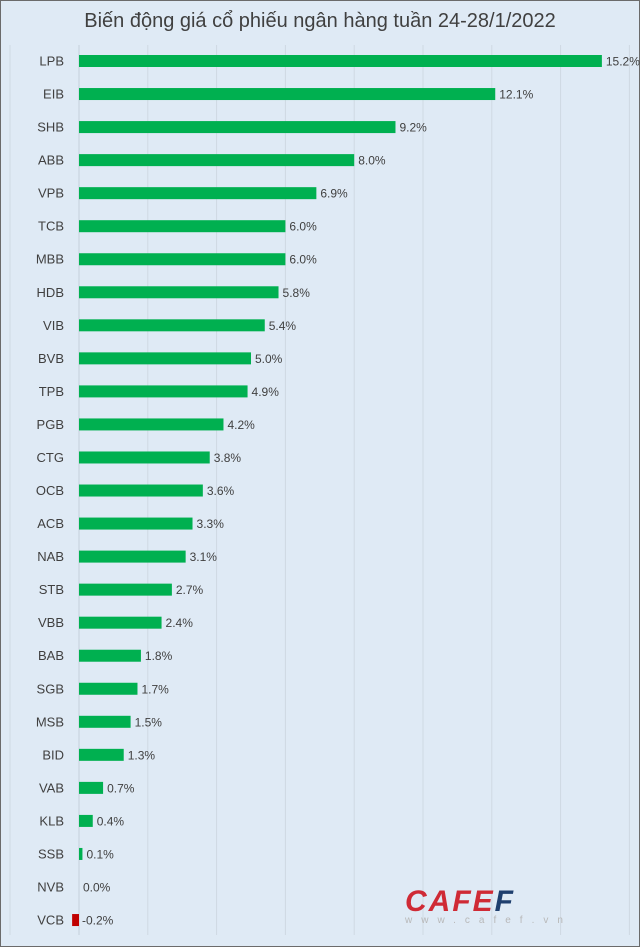  What do you see at coordinates (172, 325) in the screenshot?
I see `bar-vib` at bounding box center [172, 325].